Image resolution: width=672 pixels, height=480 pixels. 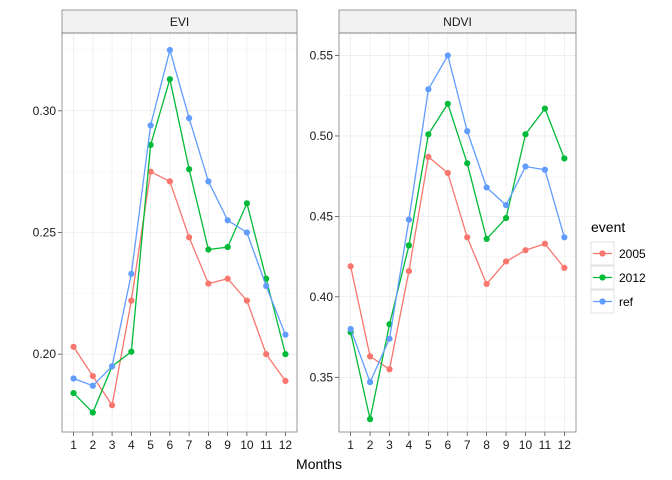 What do you see at coordinates (526, 445) in the screenshot?
I see `ndvi-x-tick-label: 10` at bounding box center [526, 445].